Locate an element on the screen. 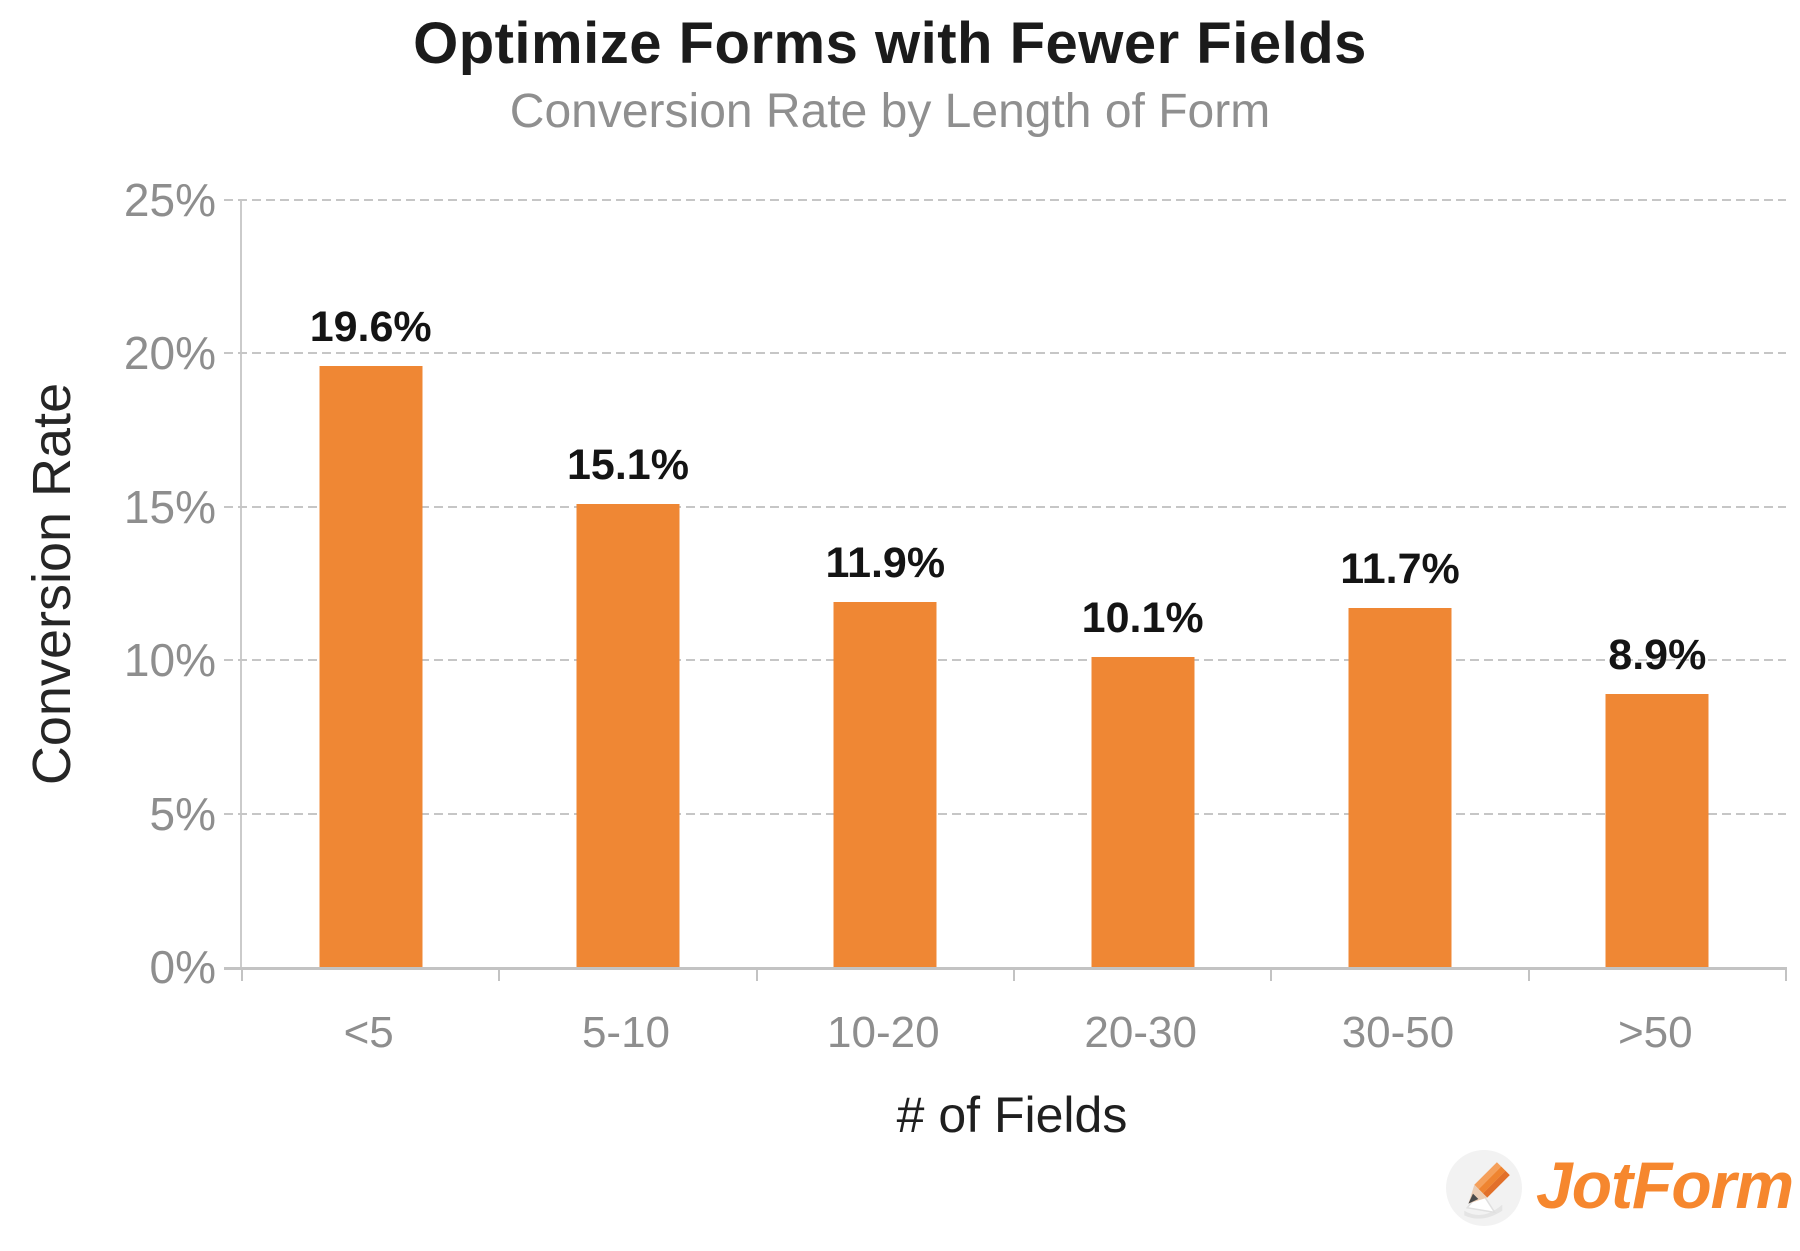 Image resolution: width=1800 pixels, height=1251 pixels. bar-slot: 10.1% is located at coordinates (1142, 583).